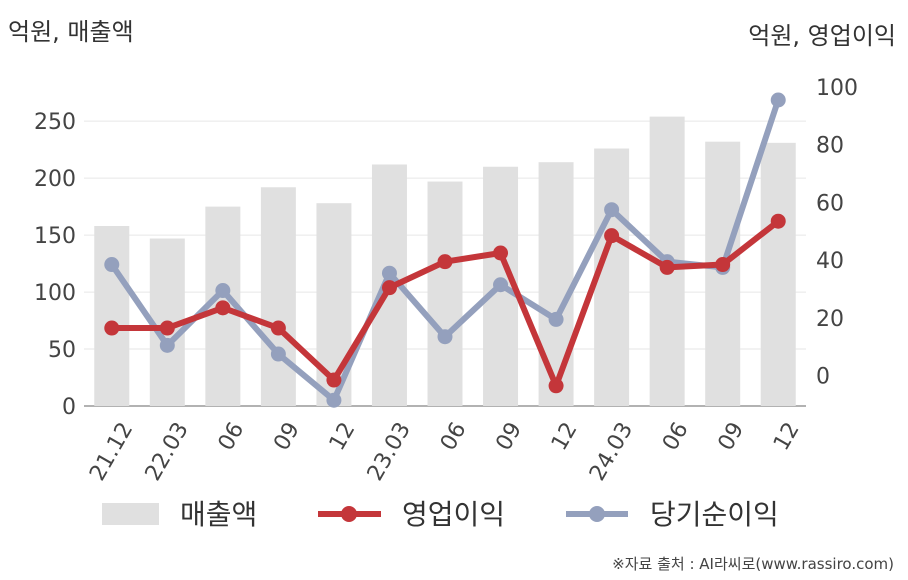 This screenshot has width=908, height=580. Describe the element at coordinates (55, 265) in the screenshot. I see `left-axis-ticks: 0 50 100 150 200 250` at that location.